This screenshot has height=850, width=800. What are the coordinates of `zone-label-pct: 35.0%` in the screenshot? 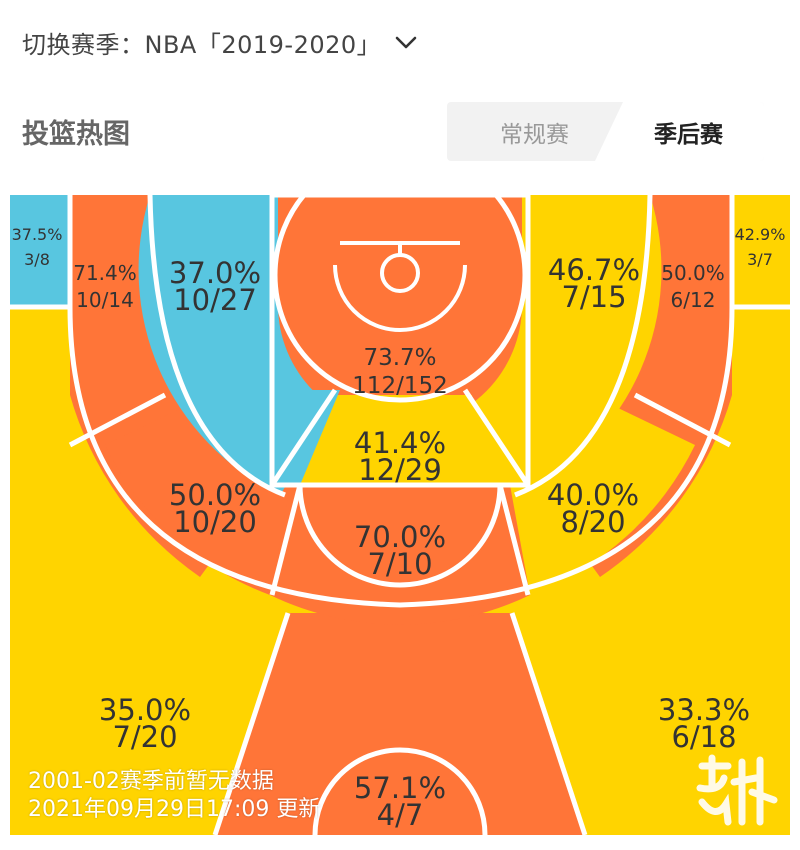 It's located at (145, 710).